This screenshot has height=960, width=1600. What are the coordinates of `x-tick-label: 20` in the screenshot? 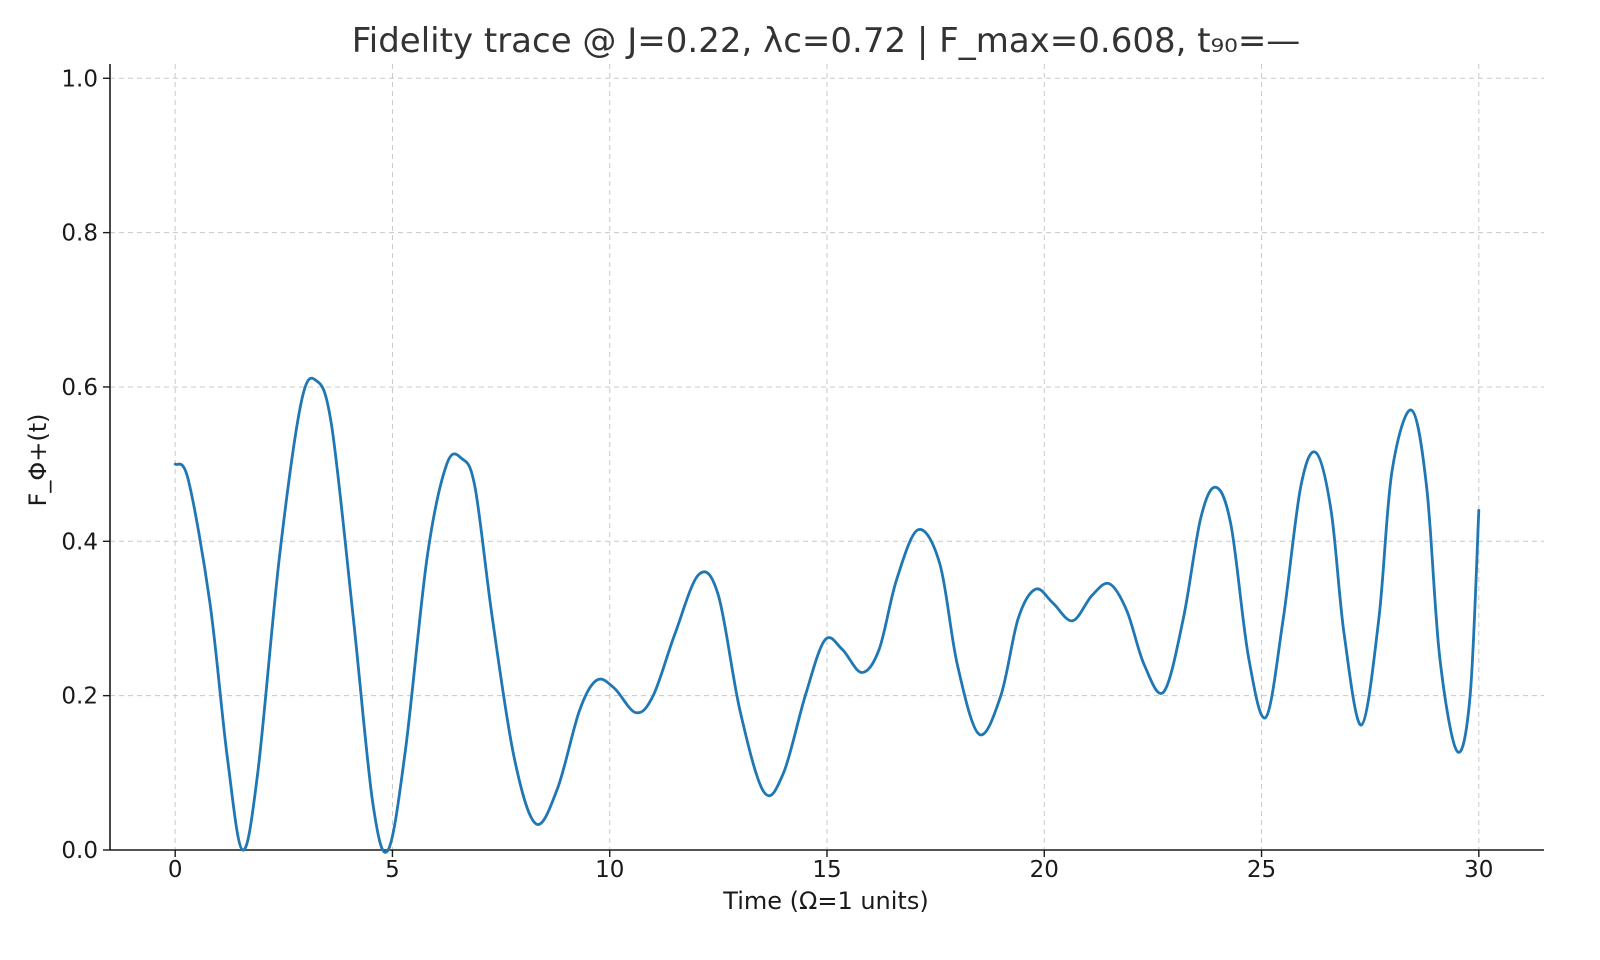 It's located at (1044, 870).